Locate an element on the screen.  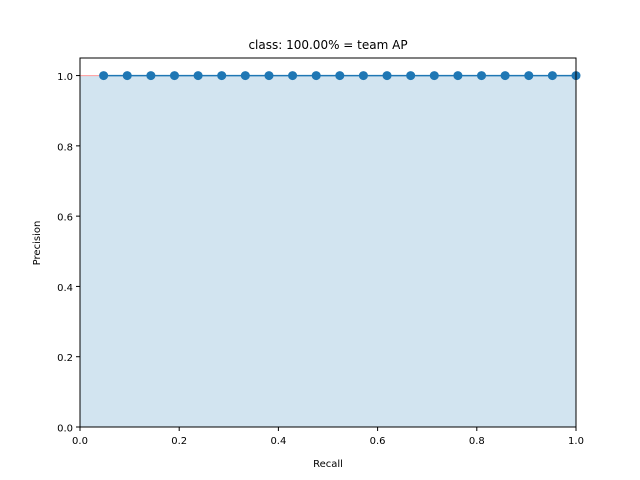
x-tick-label: 0.2 is located at coordinates (179, 441).